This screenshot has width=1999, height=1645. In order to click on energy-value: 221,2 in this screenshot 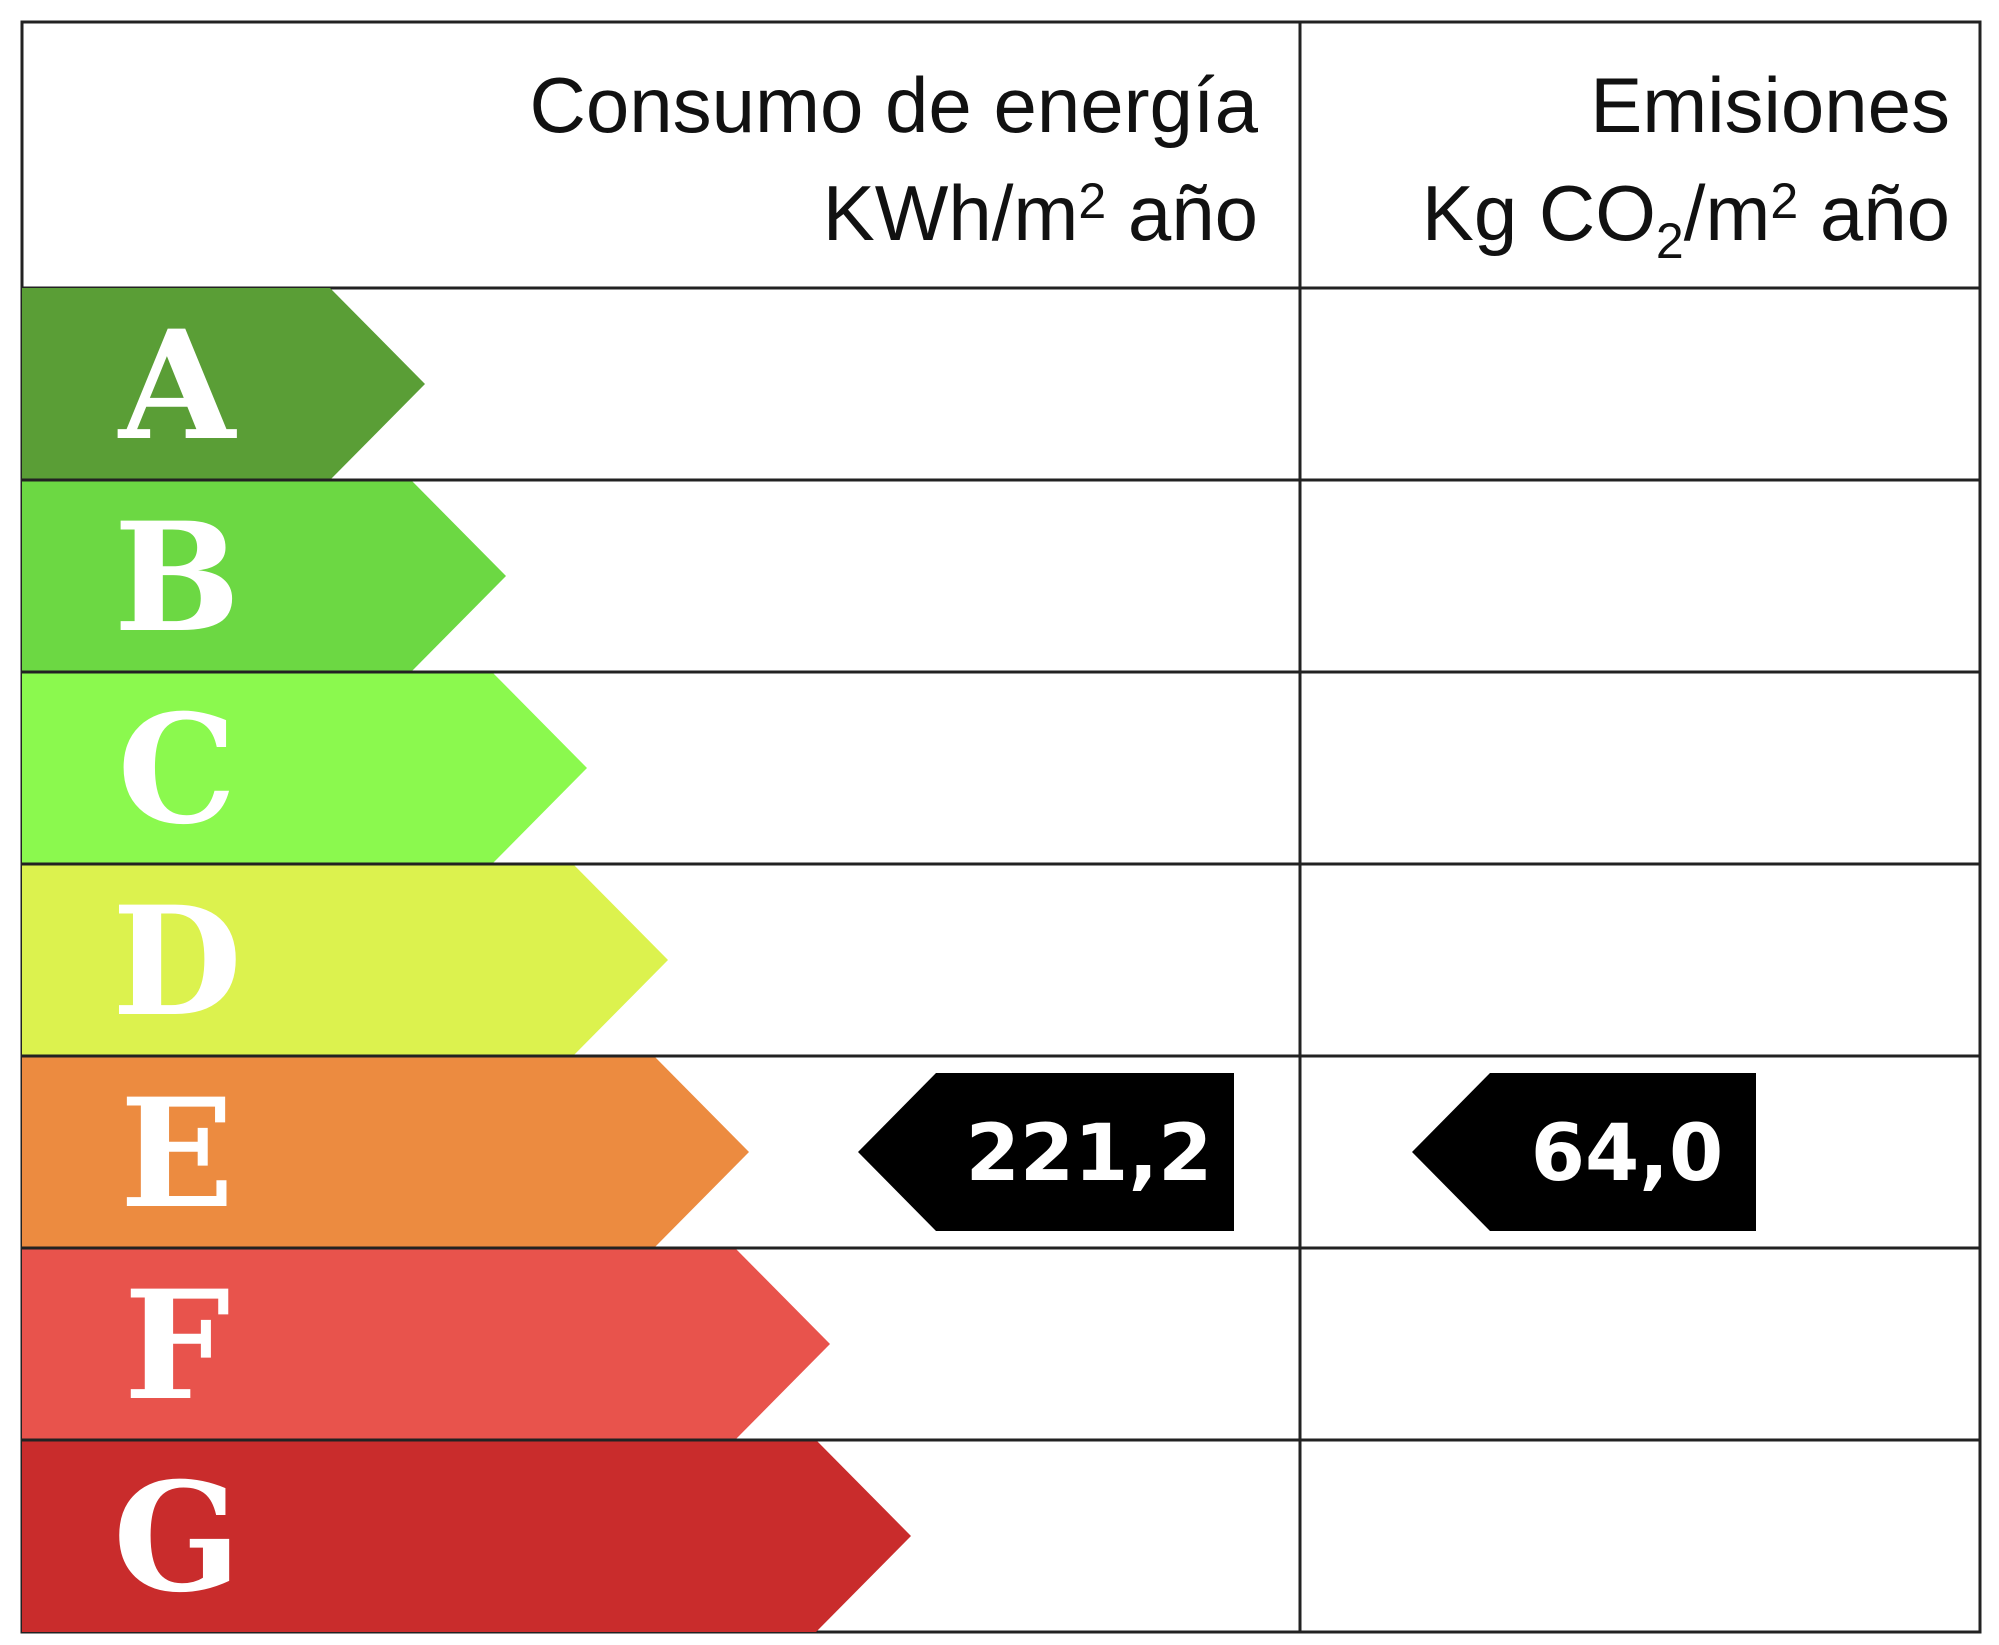, I will do `click(1089, 1154)`.